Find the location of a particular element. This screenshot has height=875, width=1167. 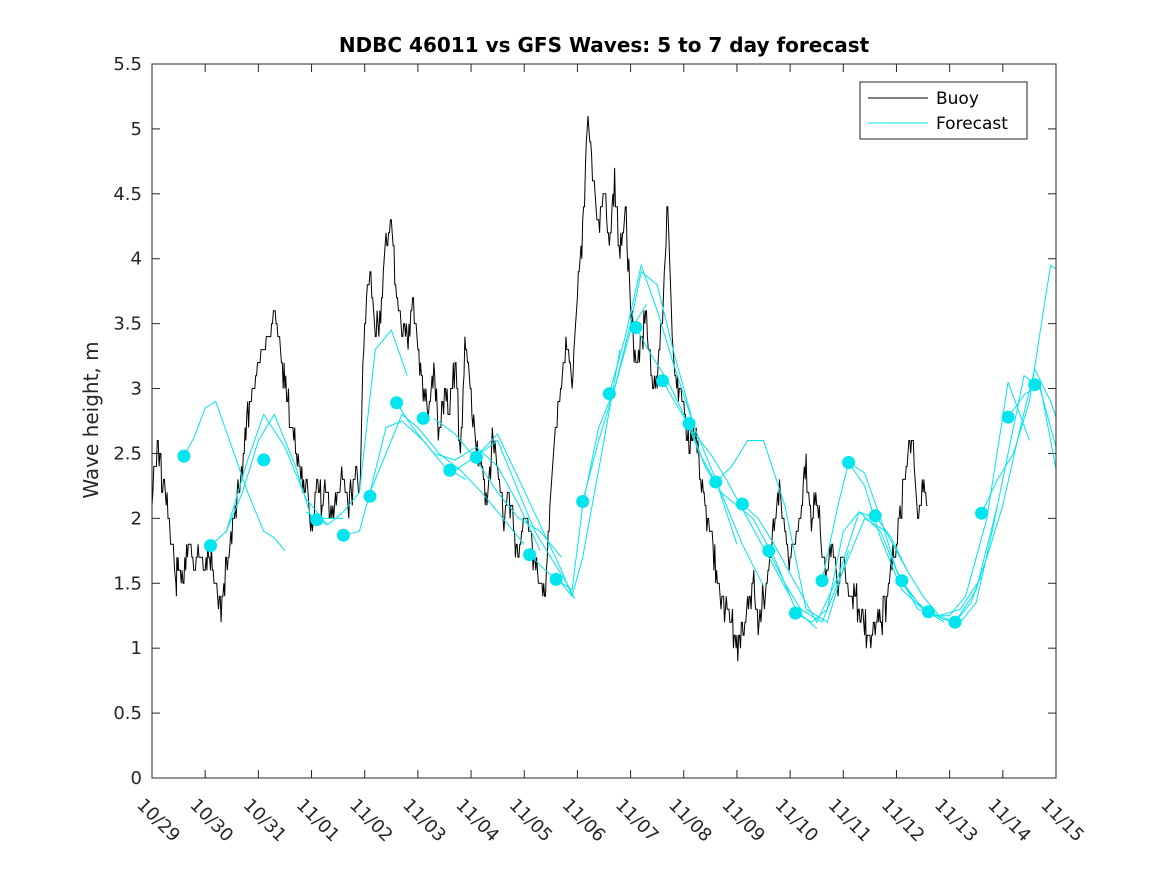

legend-box is located at coordinates (943, 110).